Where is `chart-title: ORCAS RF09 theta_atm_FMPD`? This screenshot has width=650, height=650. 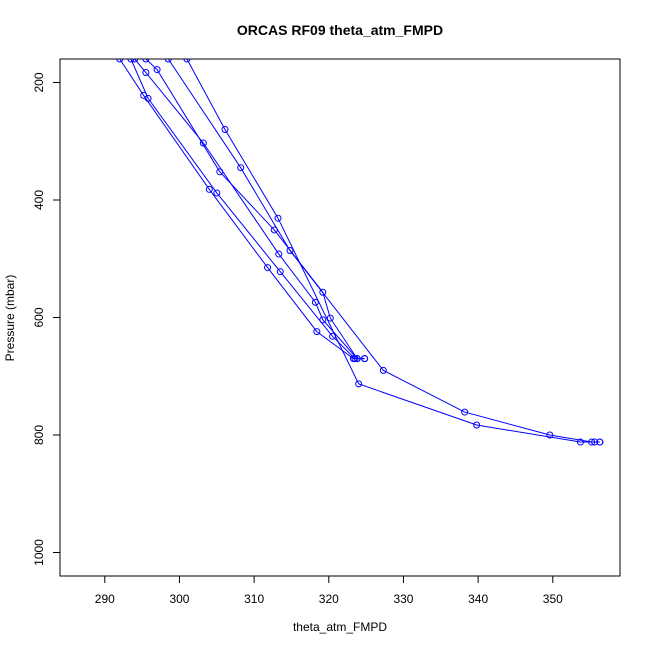
chart-title: ORCAS RF09 theta_atm_FMPD is located at coordinates (340, 30).